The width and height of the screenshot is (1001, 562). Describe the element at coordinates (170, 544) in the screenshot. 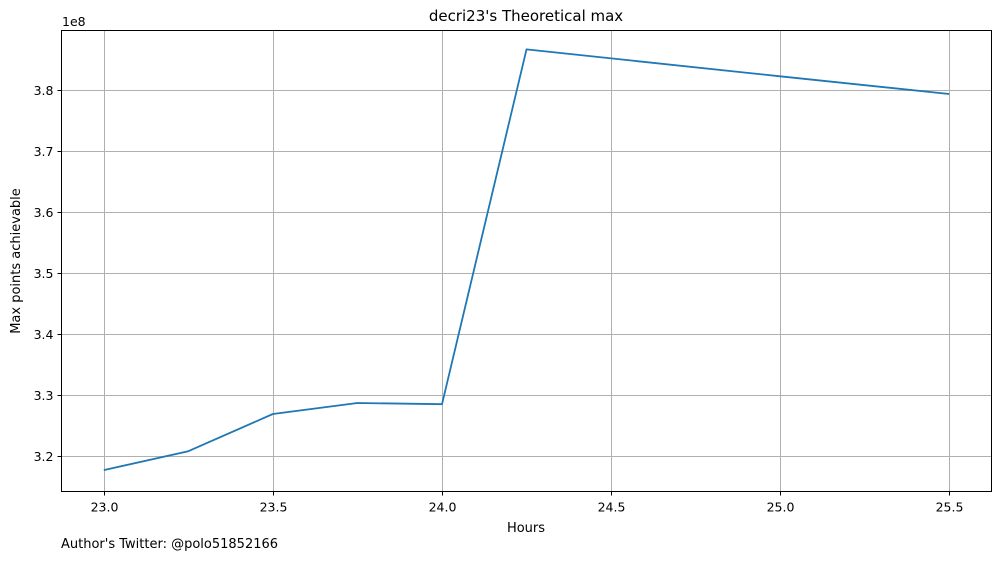

I see `author-footnote: Author's Twitter: @polo51852166` at that location.